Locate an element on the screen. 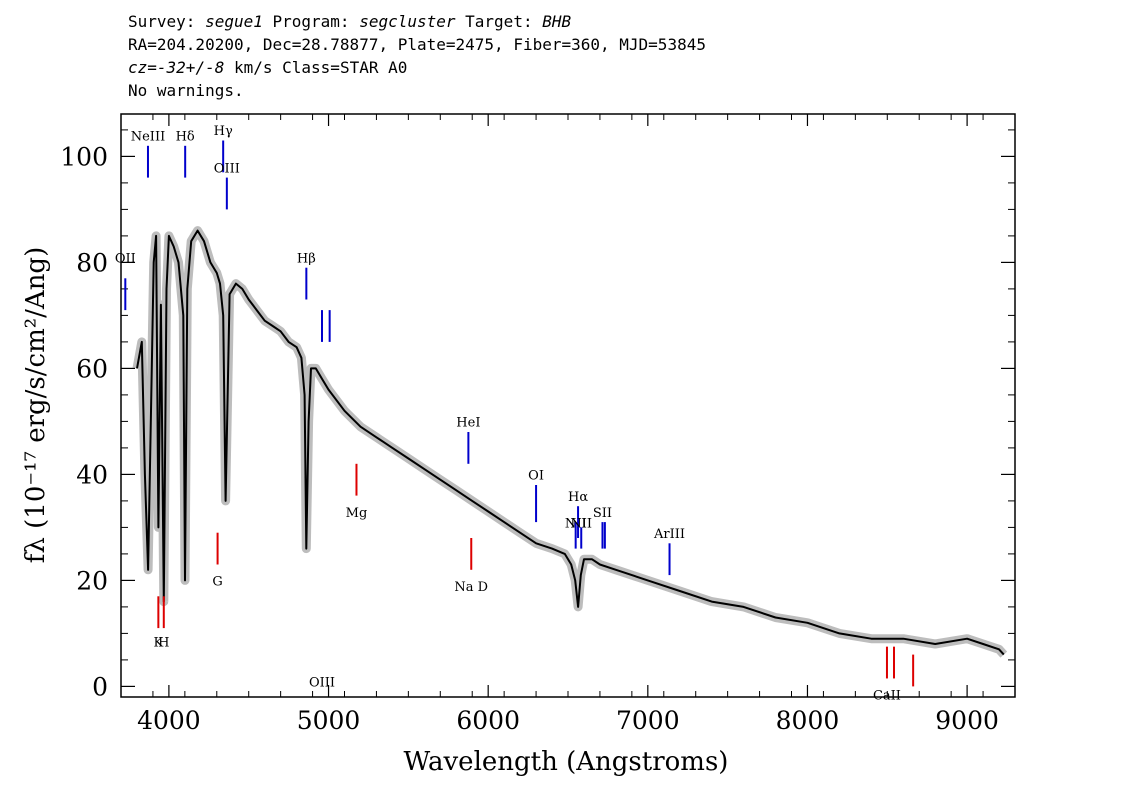  y-tick-label: 40 is located at coordinates (92, 474).